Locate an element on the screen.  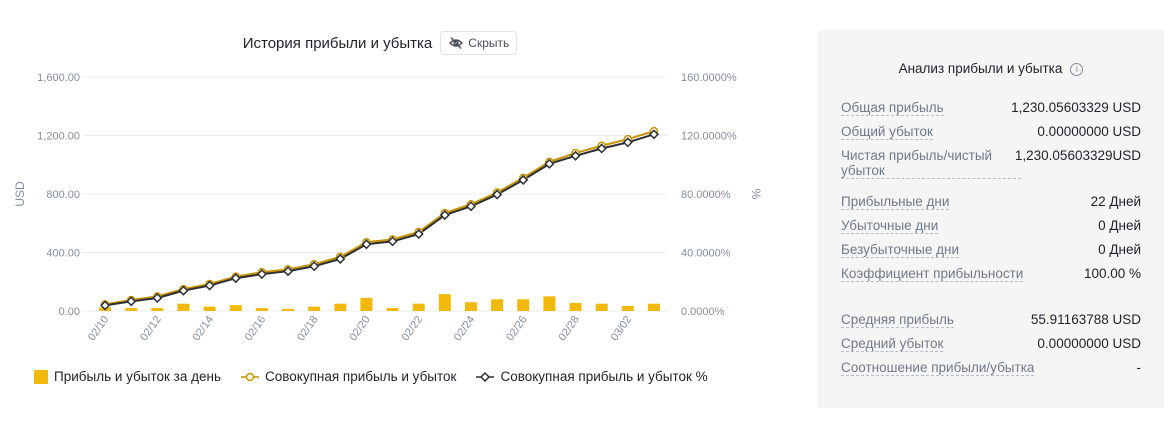
stat-label: Соотношение прибыли/убытка is located at coordinates (938, 368).